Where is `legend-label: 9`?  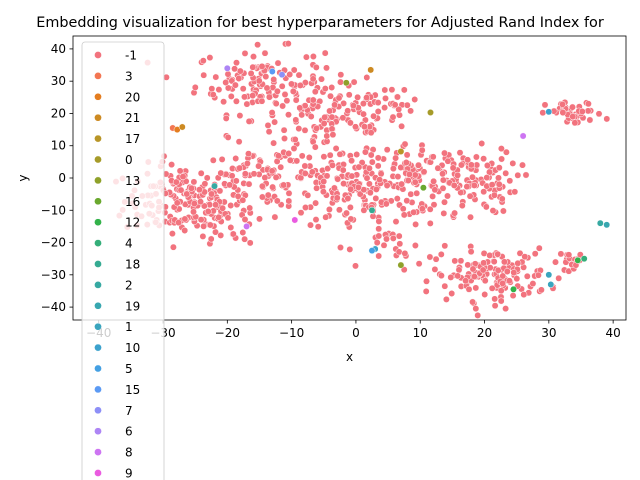
legend-label: 9 is located at coordinates (129, 473).